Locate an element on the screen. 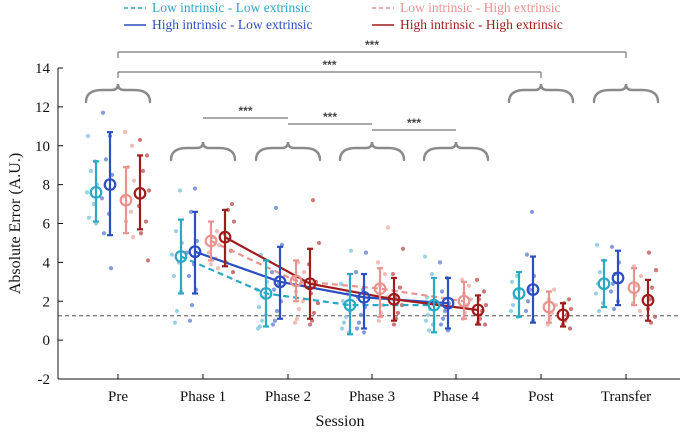  y-tick-label: 12 is located at coordinates (42, 108).